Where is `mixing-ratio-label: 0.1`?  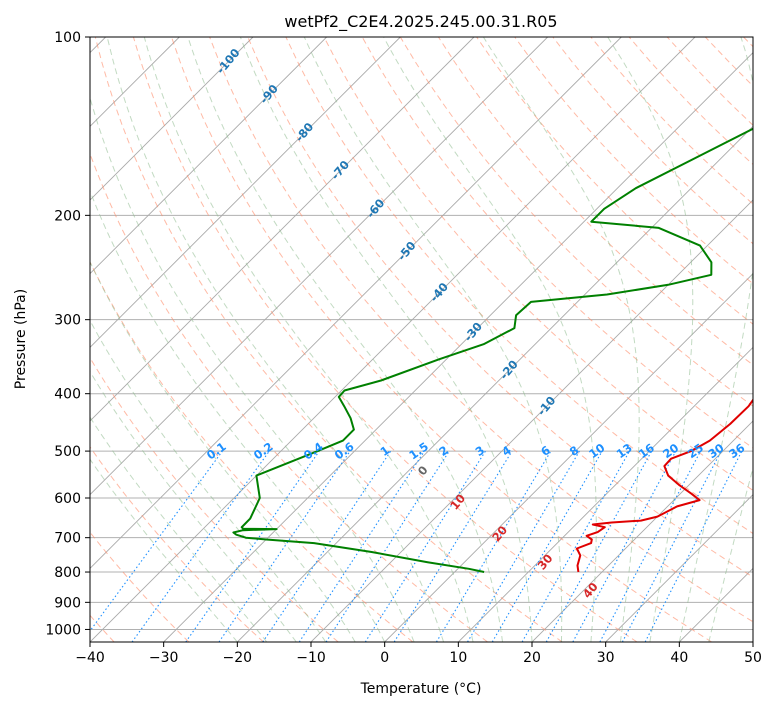 mixing-ratio-label: 0.1 is located at coordinates (216, 450).